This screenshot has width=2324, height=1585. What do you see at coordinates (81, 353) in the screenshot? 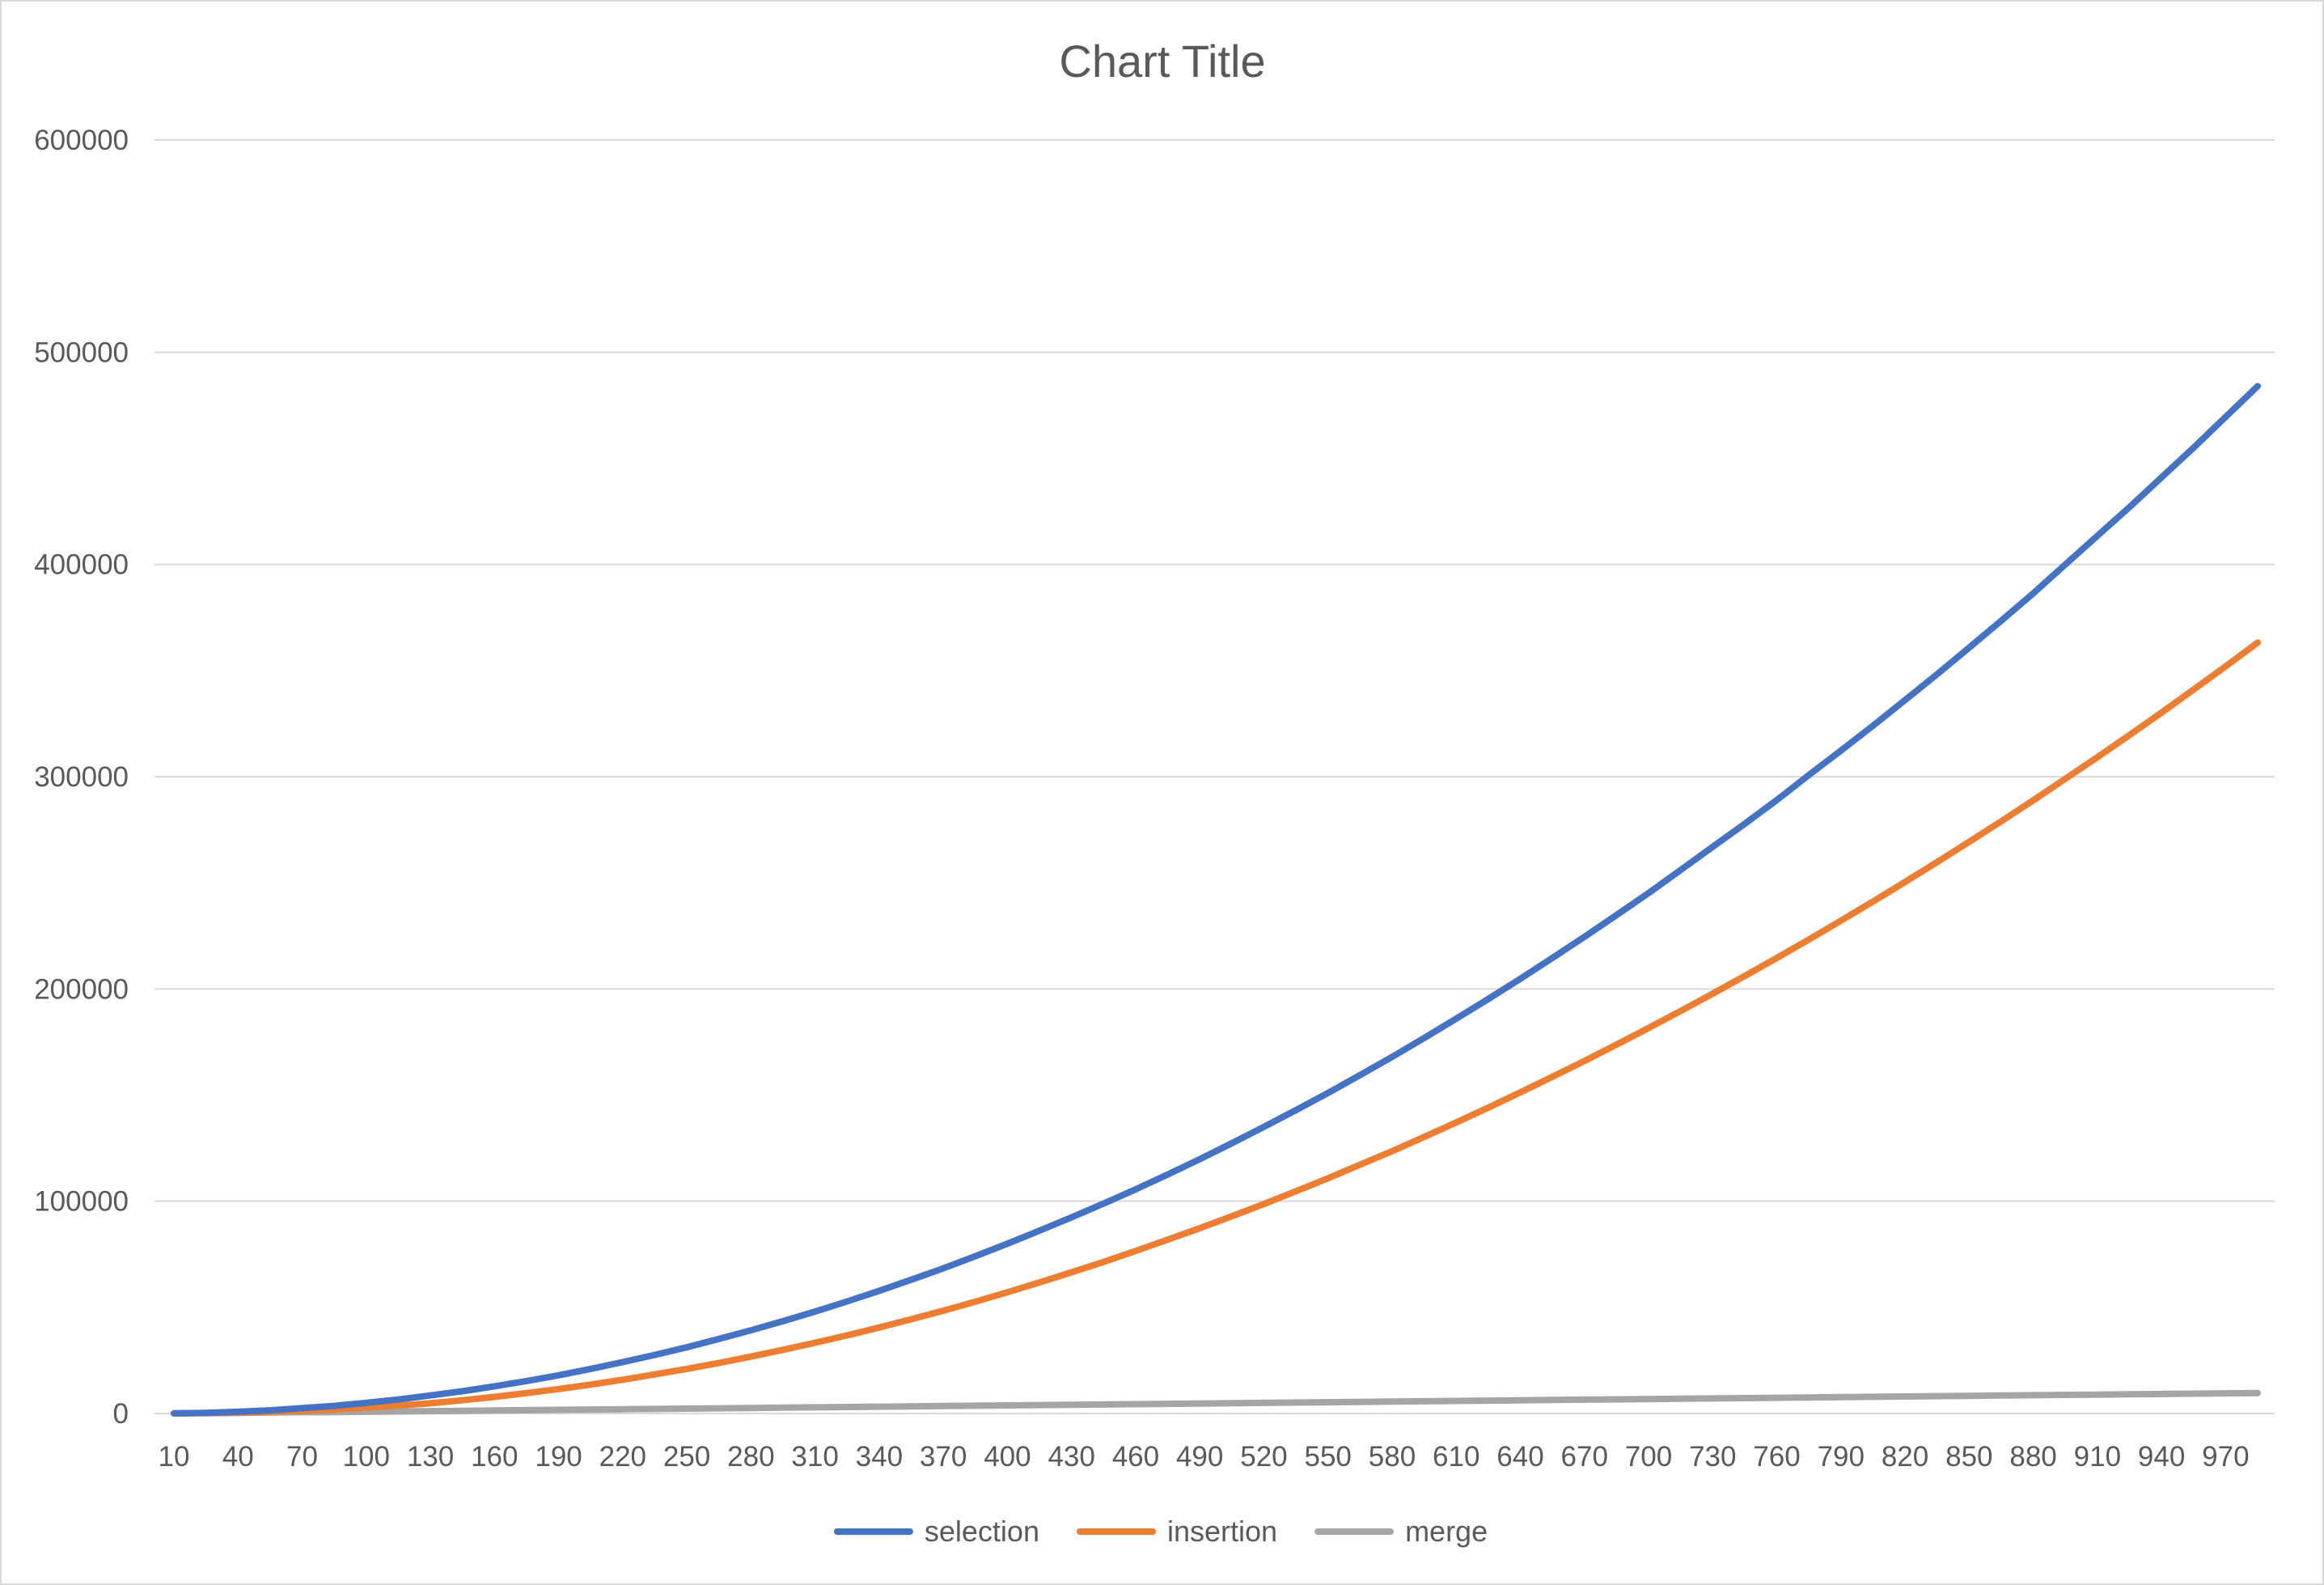
I see `y-tick-label: 500000` at bounding box center [81, 353].